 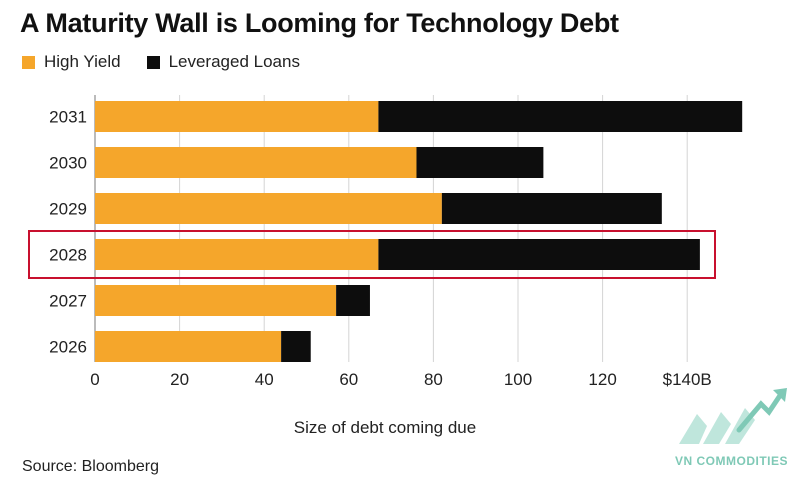 I want to click on x-tick-label-120: 120, so click(x=602, y=379).